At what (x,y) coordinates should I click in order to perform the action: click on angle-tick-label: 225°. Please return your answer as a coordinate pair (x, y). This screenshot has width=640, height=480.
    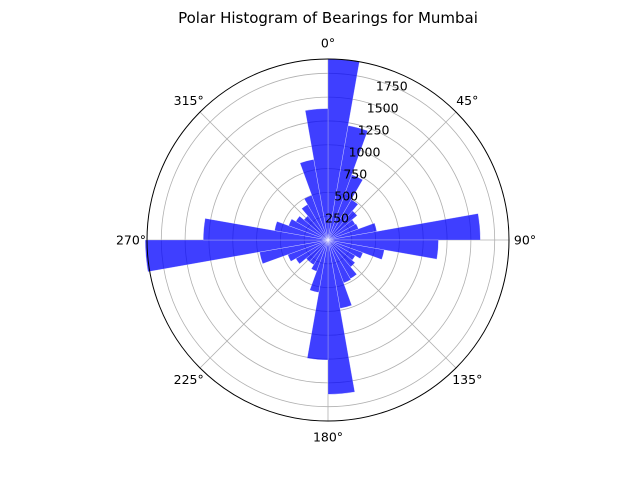
    Looking at the image, I should click on (189, 379).